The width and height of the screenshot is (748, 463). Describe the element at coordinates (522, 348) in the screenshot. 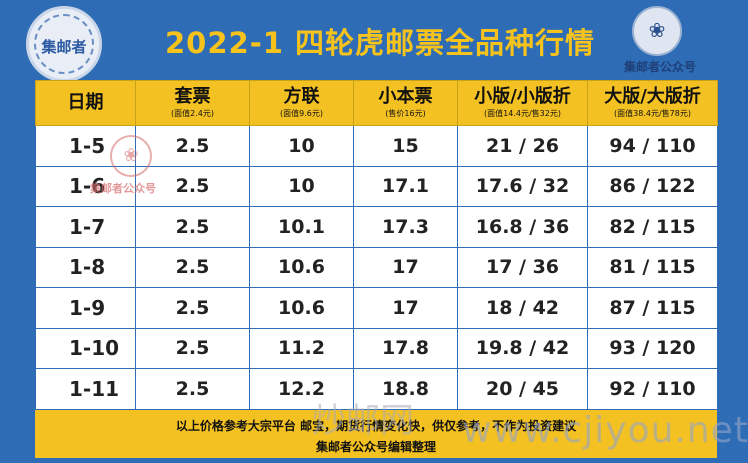

I see `cell-small-sheet: 19.8 / 42` at that location.